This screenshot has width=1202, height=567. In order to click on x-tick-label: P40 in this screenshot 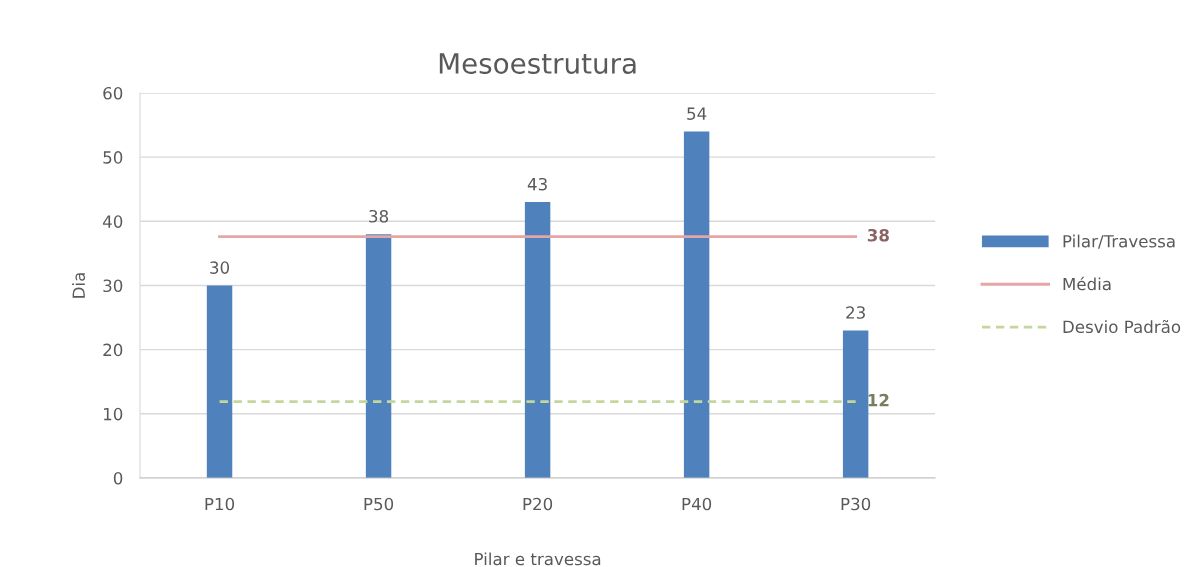, I will do `click(697, 504)`.